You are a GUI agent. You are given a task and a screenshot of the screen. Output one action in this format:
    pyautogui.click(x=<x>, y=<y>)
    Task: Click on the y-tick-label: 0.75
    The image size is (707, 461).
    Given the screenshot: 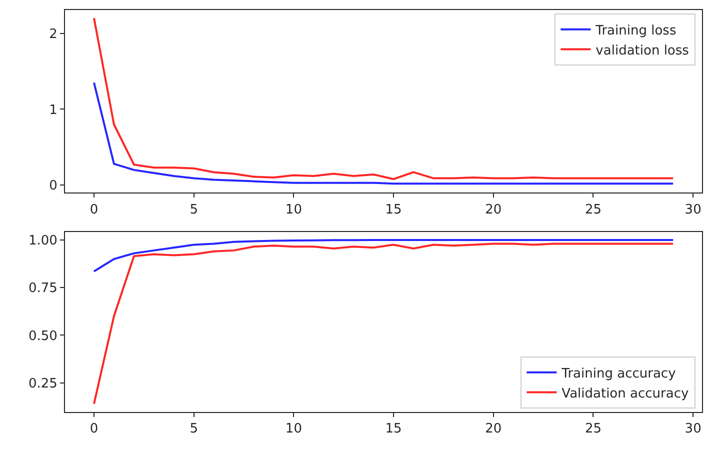 What is the action you would take?
    pyautogui.click(x=43, y=288)
    